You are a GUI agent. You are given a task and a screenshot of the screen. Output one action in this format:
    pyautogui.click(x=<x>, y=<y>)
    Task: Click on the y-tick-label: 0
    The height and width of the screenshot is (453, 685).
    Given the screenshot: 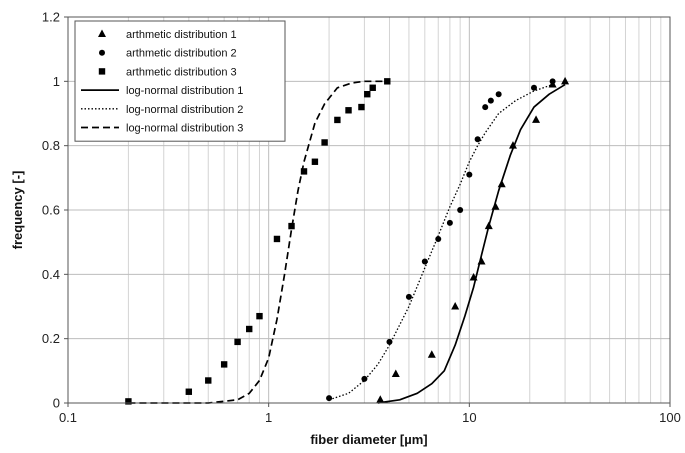 What is the action you would take?
    pyautogui.click(x=56, y=403)
    